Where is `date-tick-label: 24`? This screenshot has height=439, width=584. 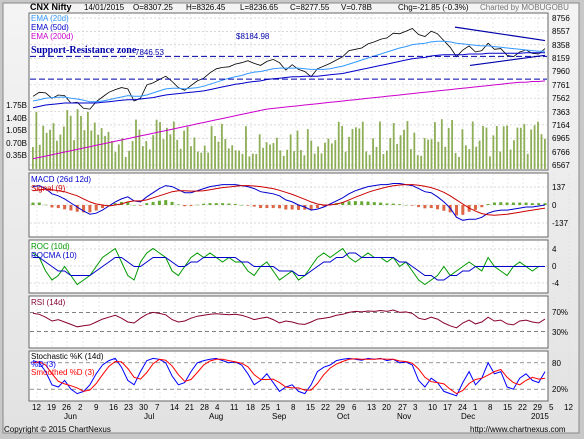
date-tick-label: 24 is located at coordinates (462, 407).